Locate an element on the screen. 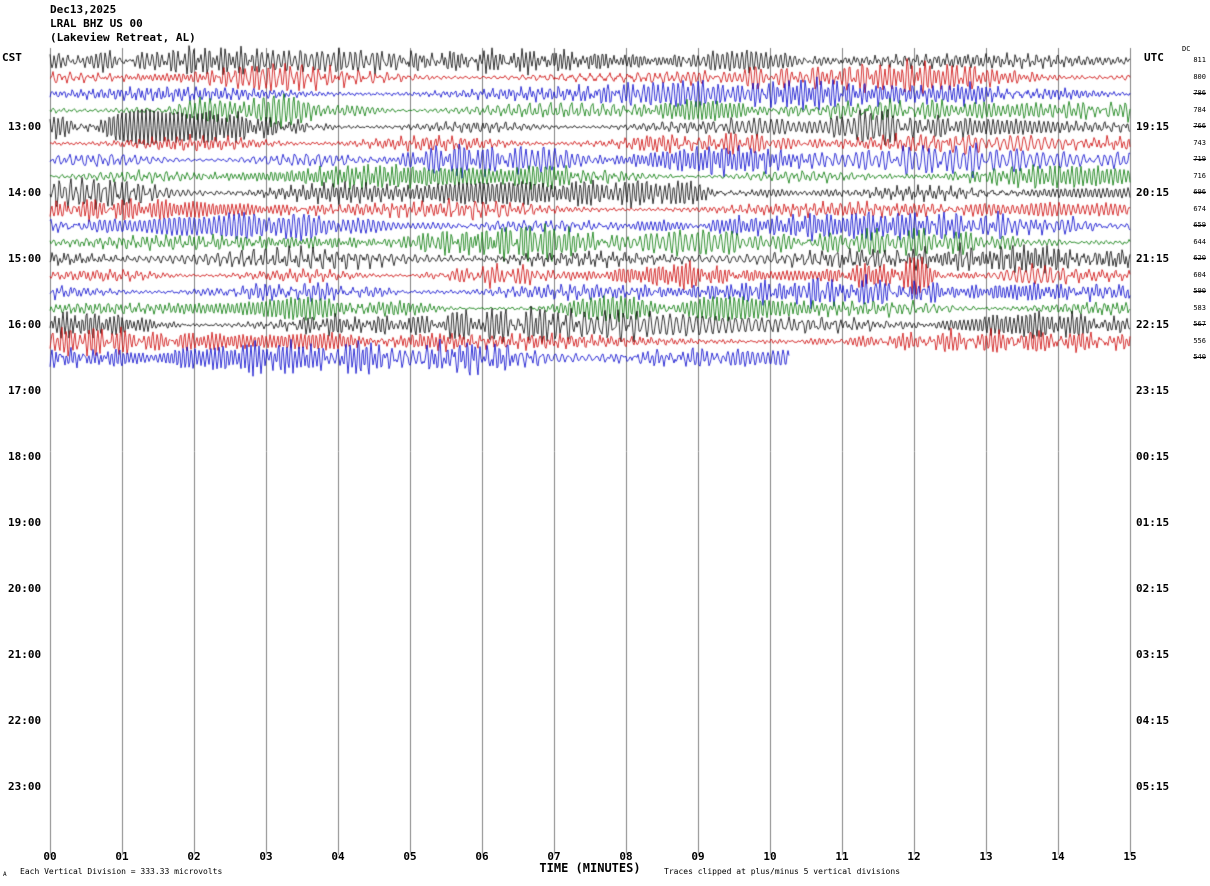 The height and width of the screenshot is (886, 1210). left-time-label: 18:00 is located at coordinates (25, 456).